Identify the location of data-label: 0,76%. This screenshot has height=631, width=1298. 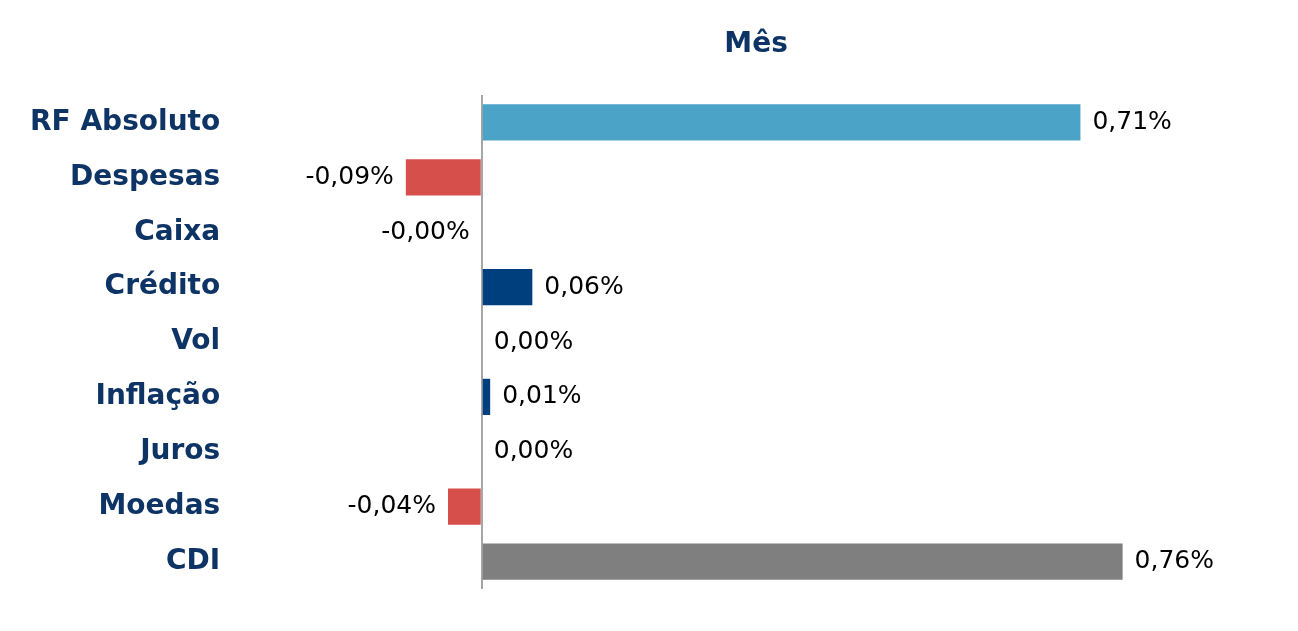
(1174, 560).